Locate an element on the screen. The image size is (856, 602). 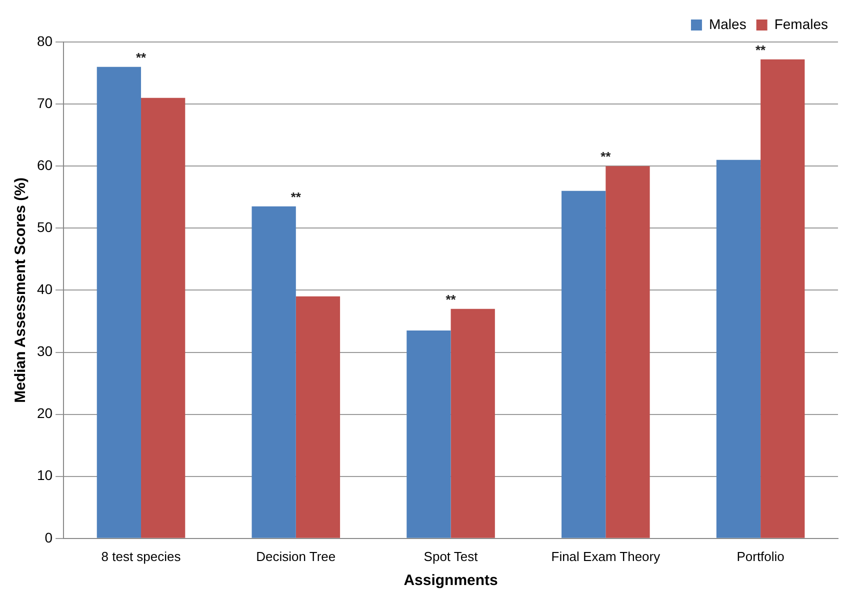
x-tick-label: Portfolio is located at coordinates (760, 556).